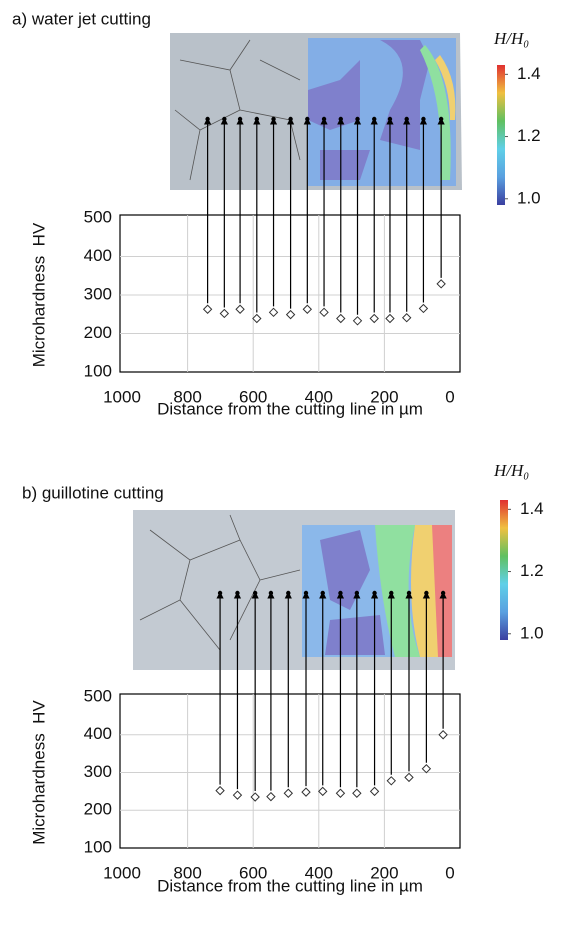  What do you see at coordinates (93, 492) in the screenshot?
I see `panel-title: b) guillotine cutting` at bounding box center [93, 492].